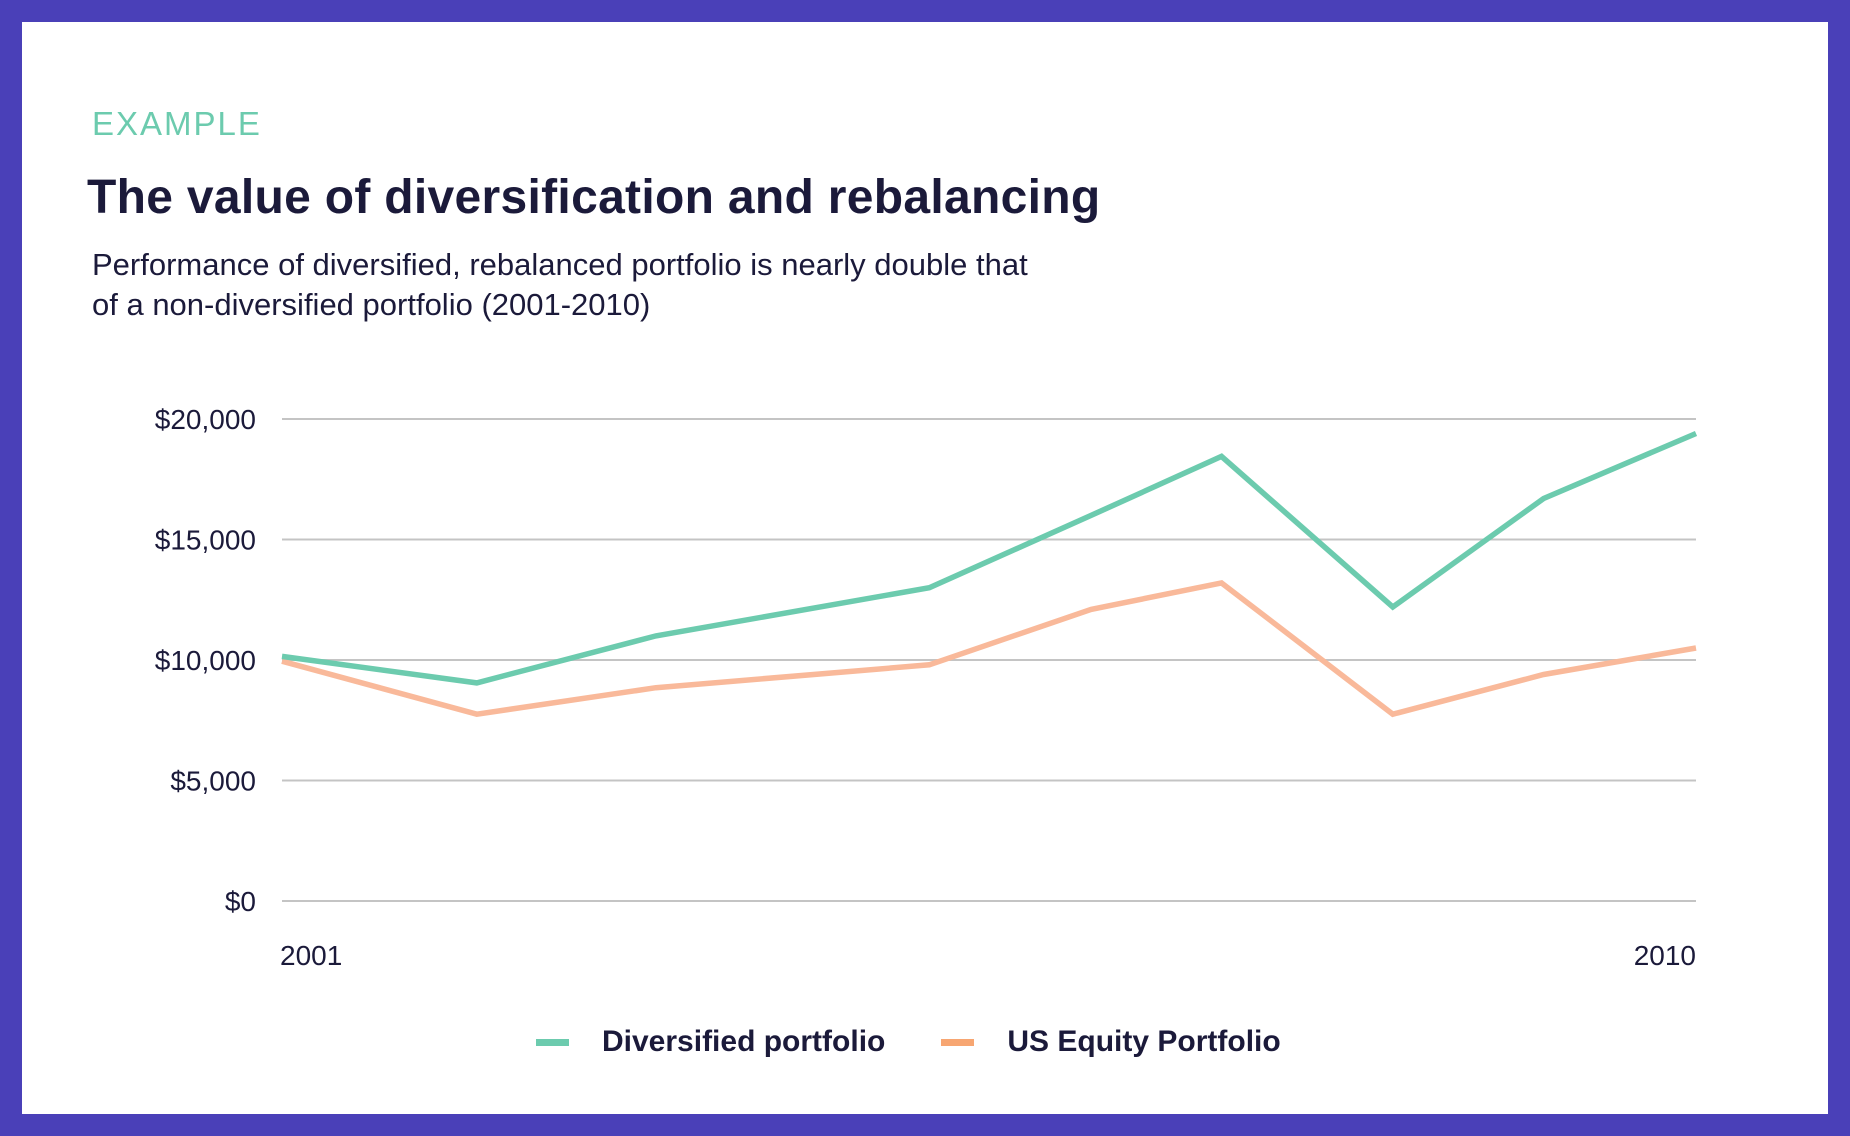  I want to click on legend-label: US Equity Portfolio, so click(1144, 1041).